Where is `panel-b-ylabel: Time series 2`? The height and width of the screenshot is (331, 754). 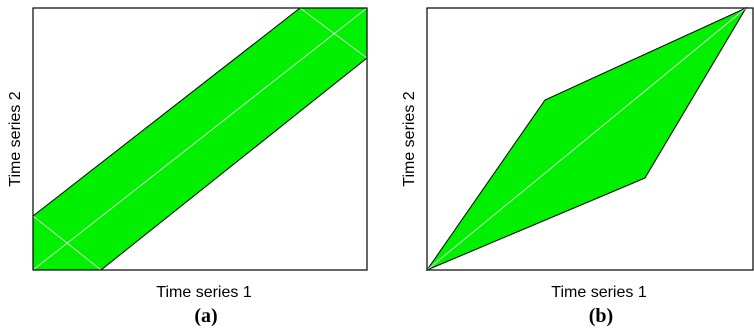 panel-b-ylabel: Time series 2 is located at coordinates (409, 139).